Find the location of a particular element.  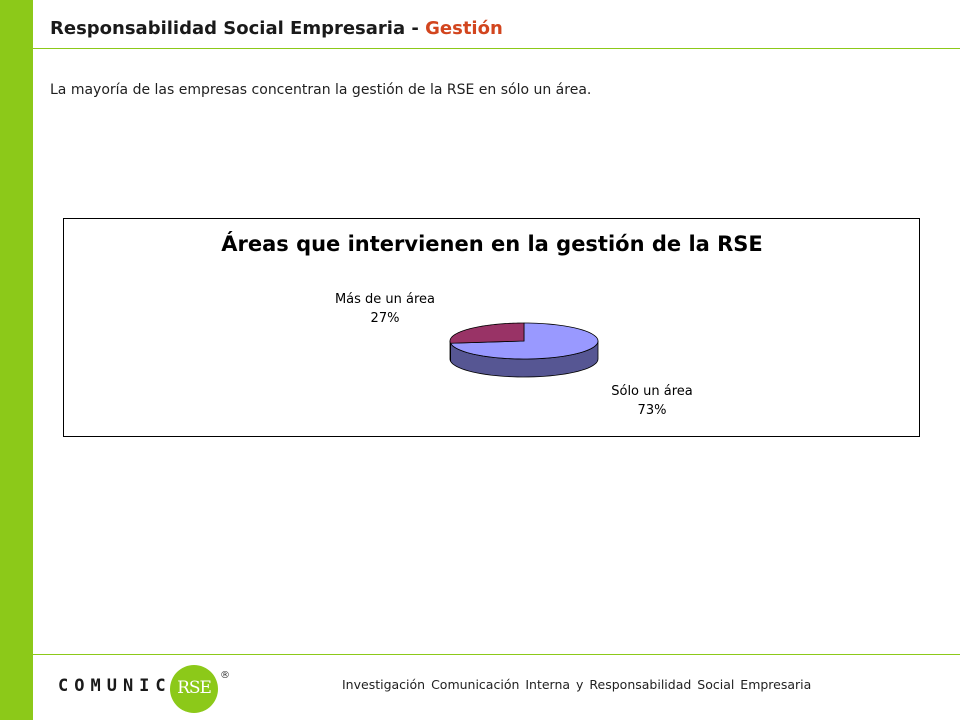

left-accent-bar is located at coordinates (16, 360).